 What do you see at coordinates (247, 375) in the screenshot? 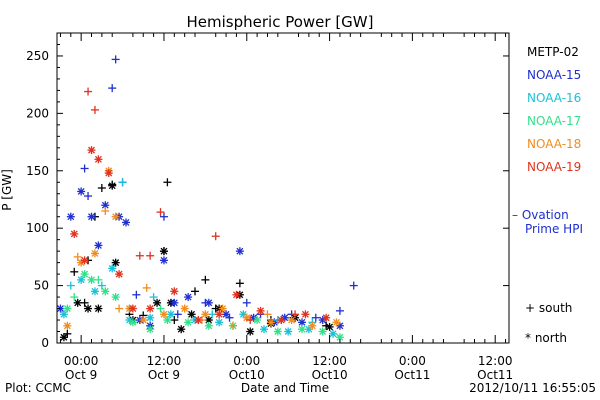
I see `x-tick-date: Oct10` at bounding box center [247, 375].